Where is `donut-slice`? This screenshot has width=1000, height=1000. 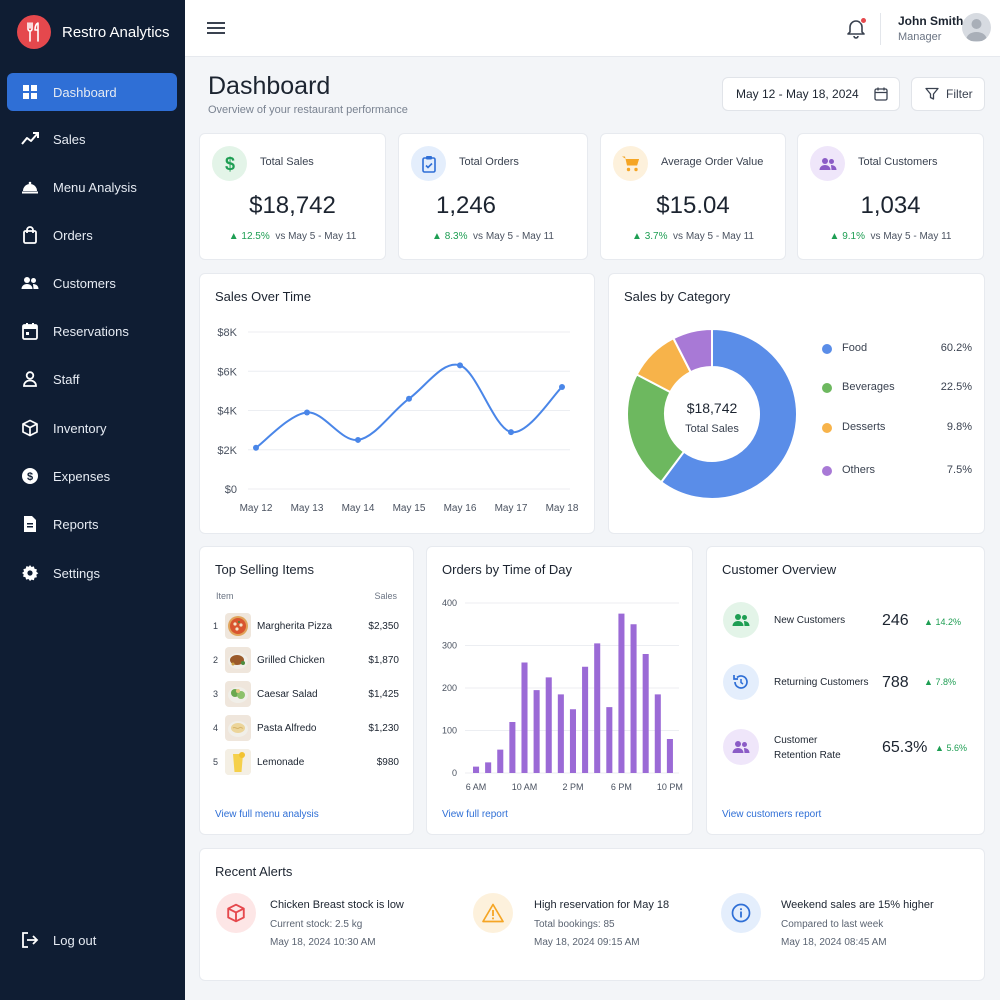 donut-slice is located at coordinates (728, 413).